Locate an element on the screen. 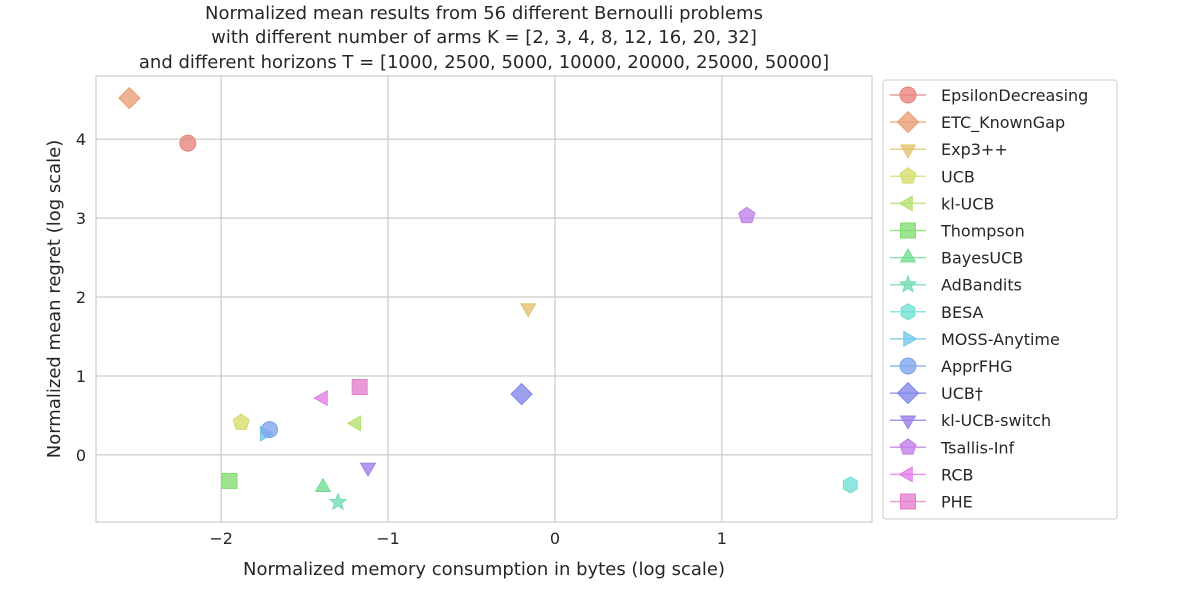  legend-label: EpsilonDecreasing is located at coordinates (1014, 95).